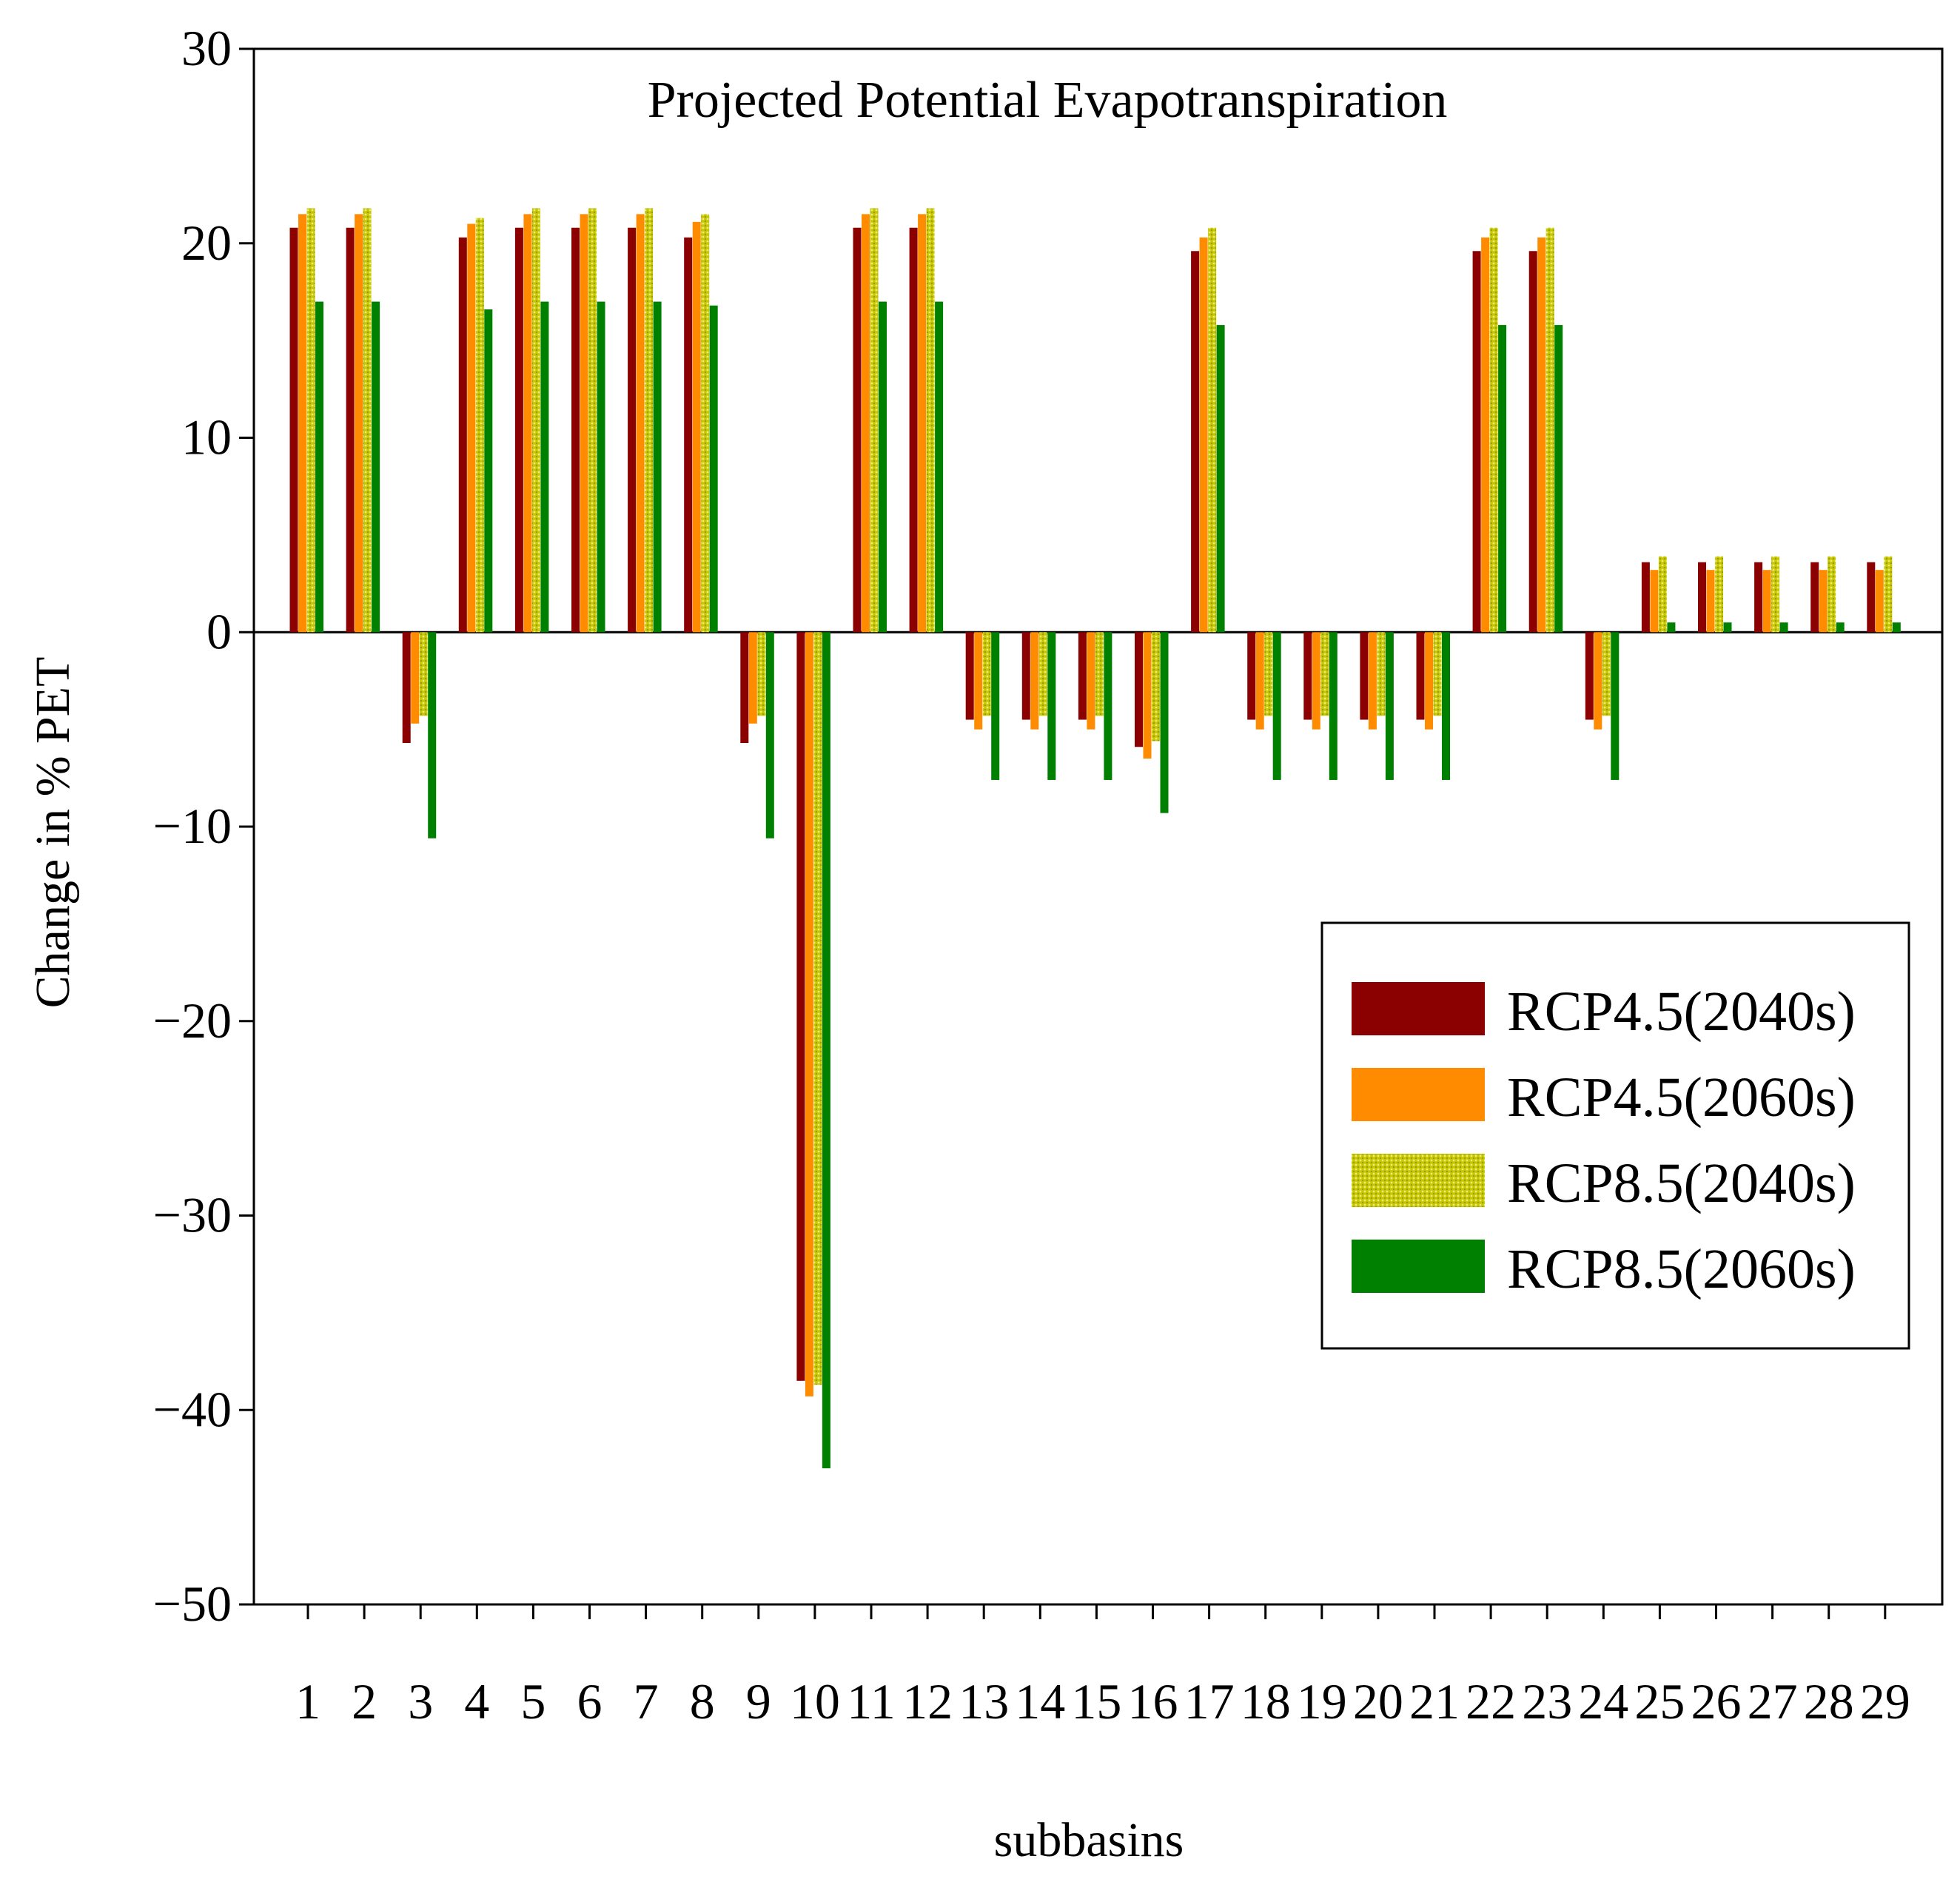  Describe the element at coordinates (192, 1604) in the screenshot. I see `y-tick-label: −50` at that location.